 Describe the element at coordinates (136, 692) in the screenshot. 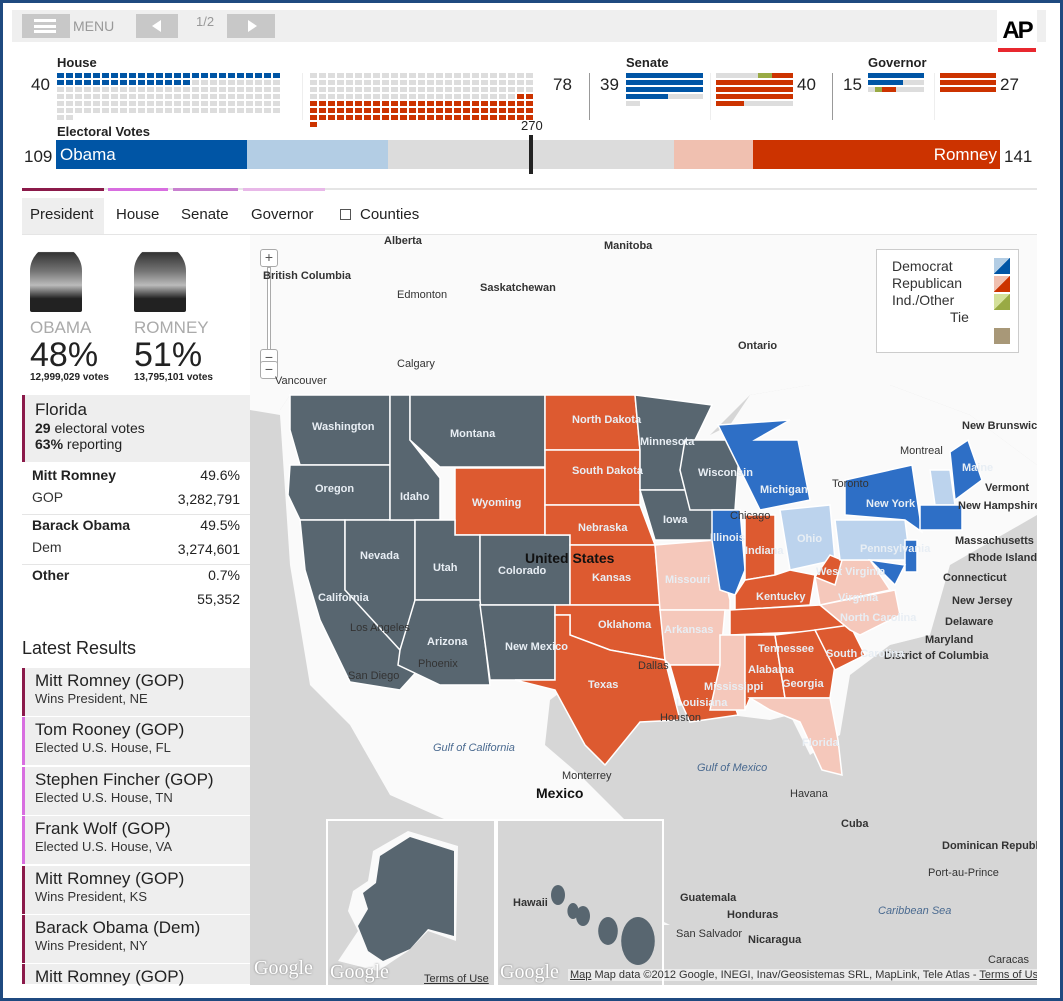

I see `latest-result-item: Mitt Romney (GOP) Wins President, NE` at that location.